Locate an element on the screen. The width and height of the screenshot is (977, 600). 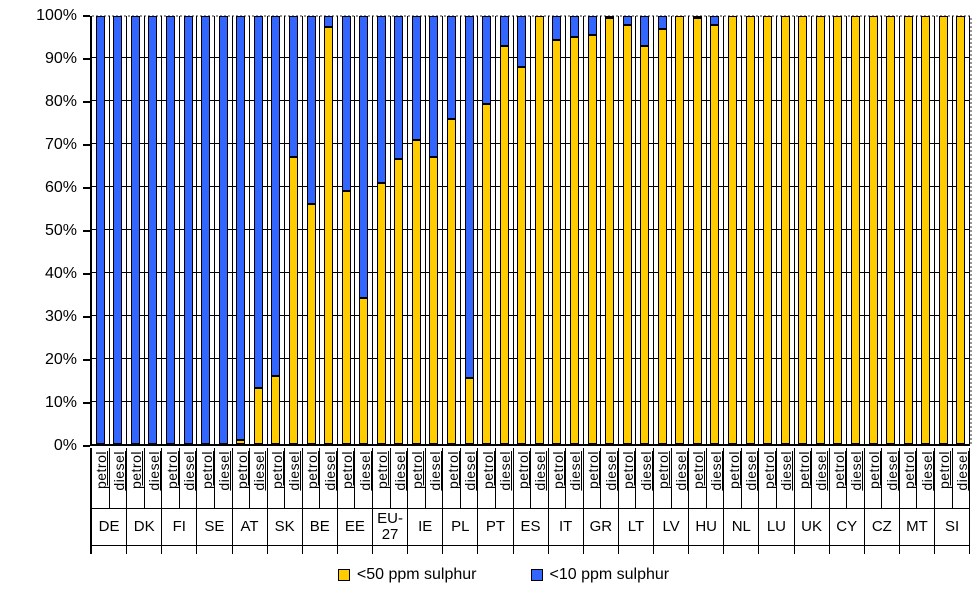
legend-label: <50 ppm sulphur is located at coordinates (416, 574).